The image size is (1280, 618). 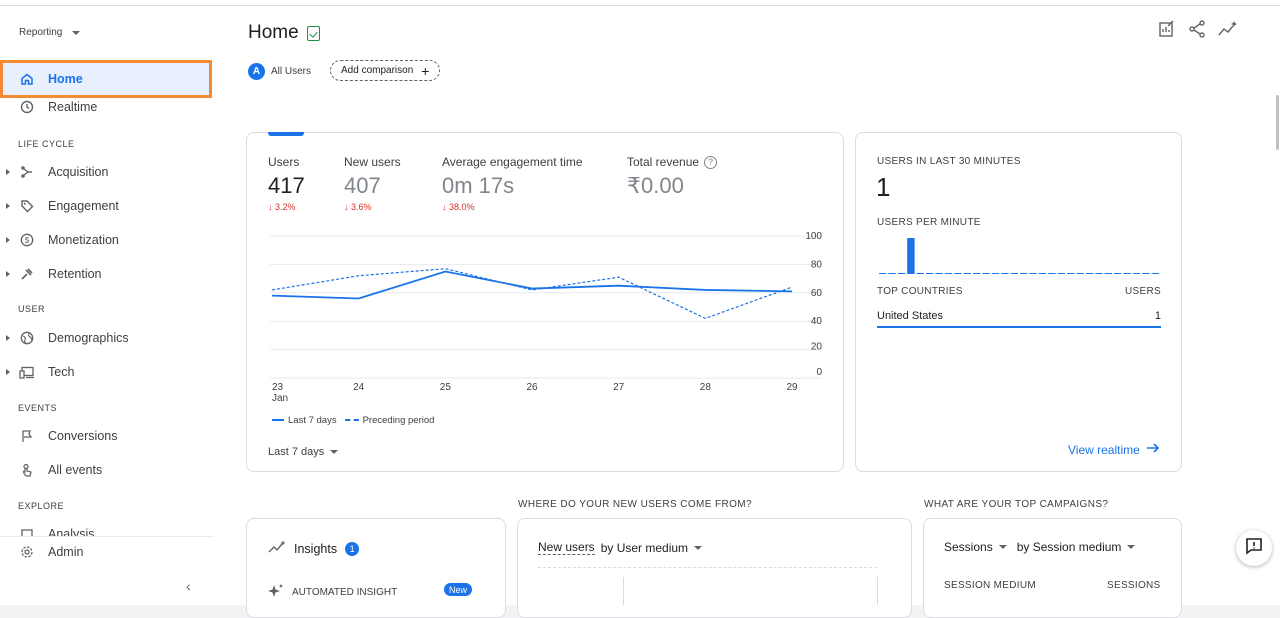 What do you see at coordinates (105, 470) in the screenshot?
I see `sidebar-item-all-events: All events` at bounding box center [105, 470].